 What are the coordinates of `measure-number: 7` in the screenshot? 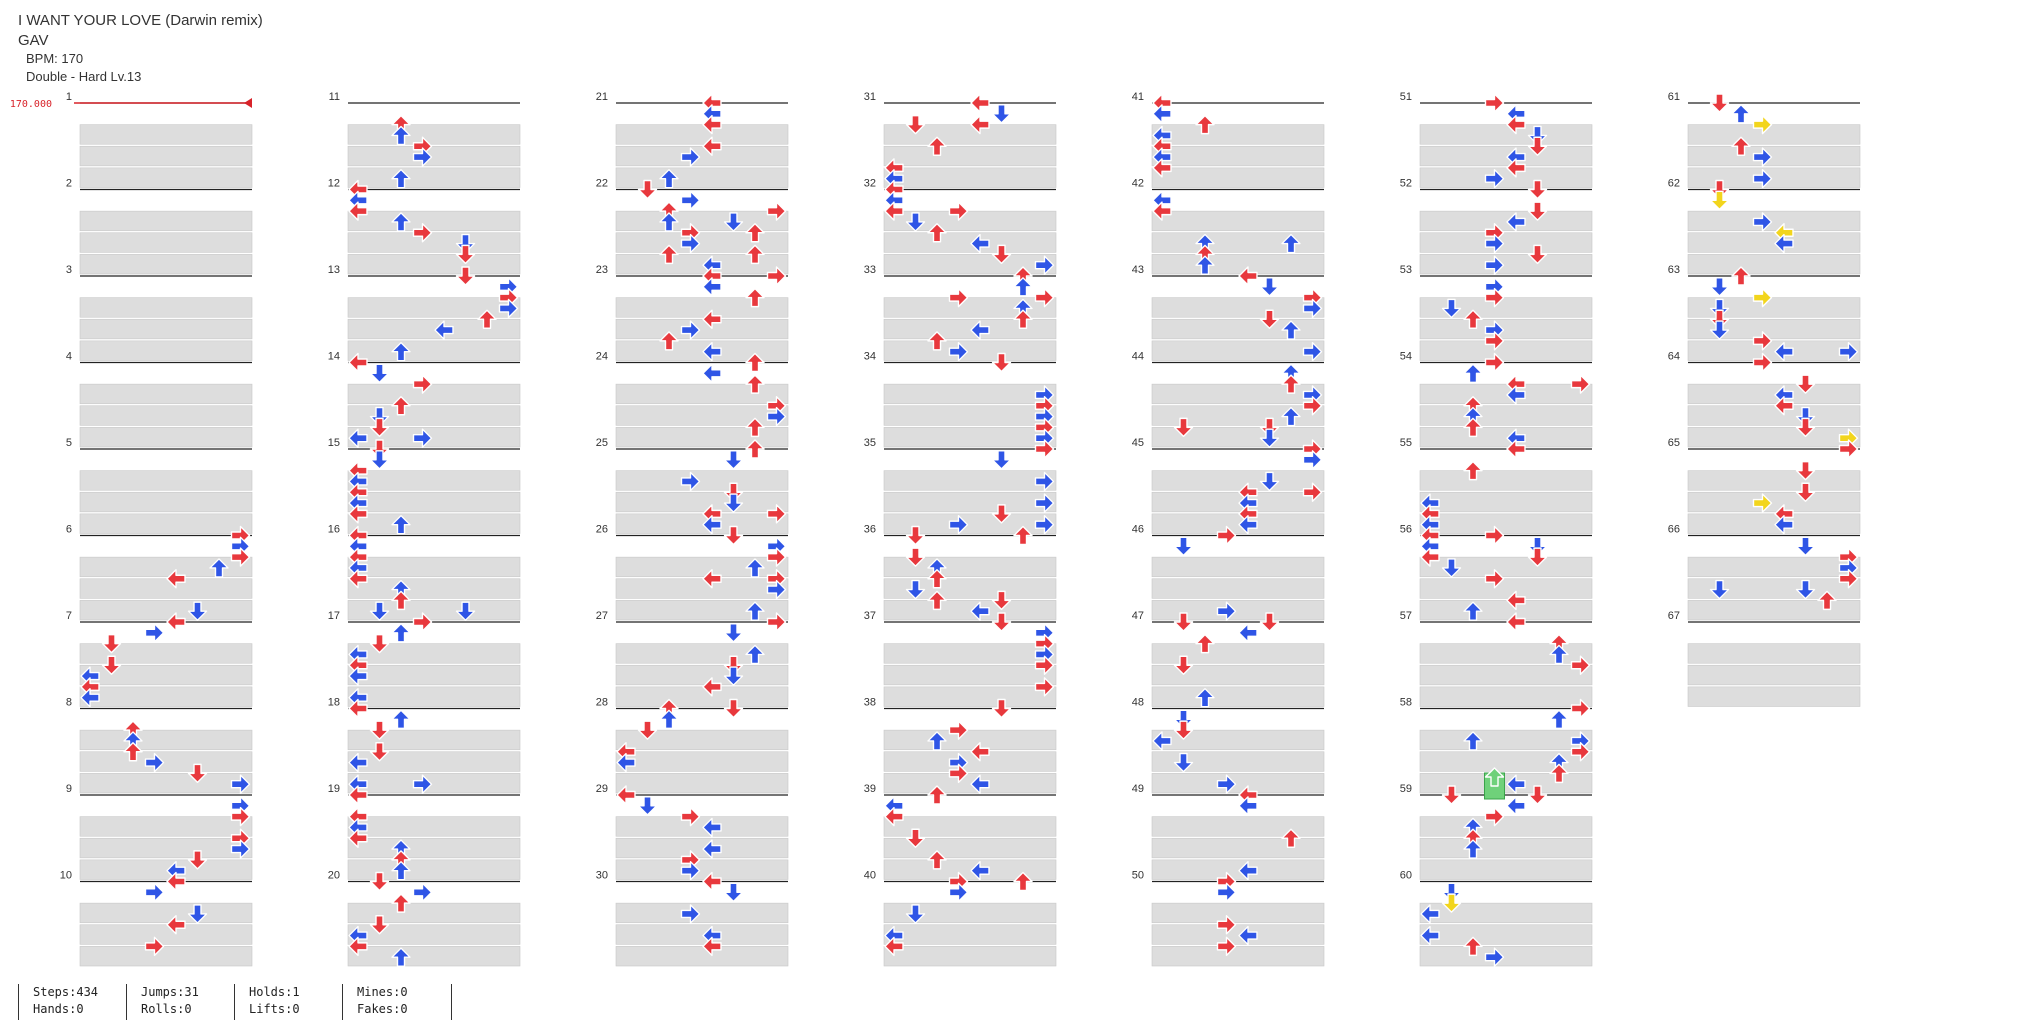 It's located at (69, 616).